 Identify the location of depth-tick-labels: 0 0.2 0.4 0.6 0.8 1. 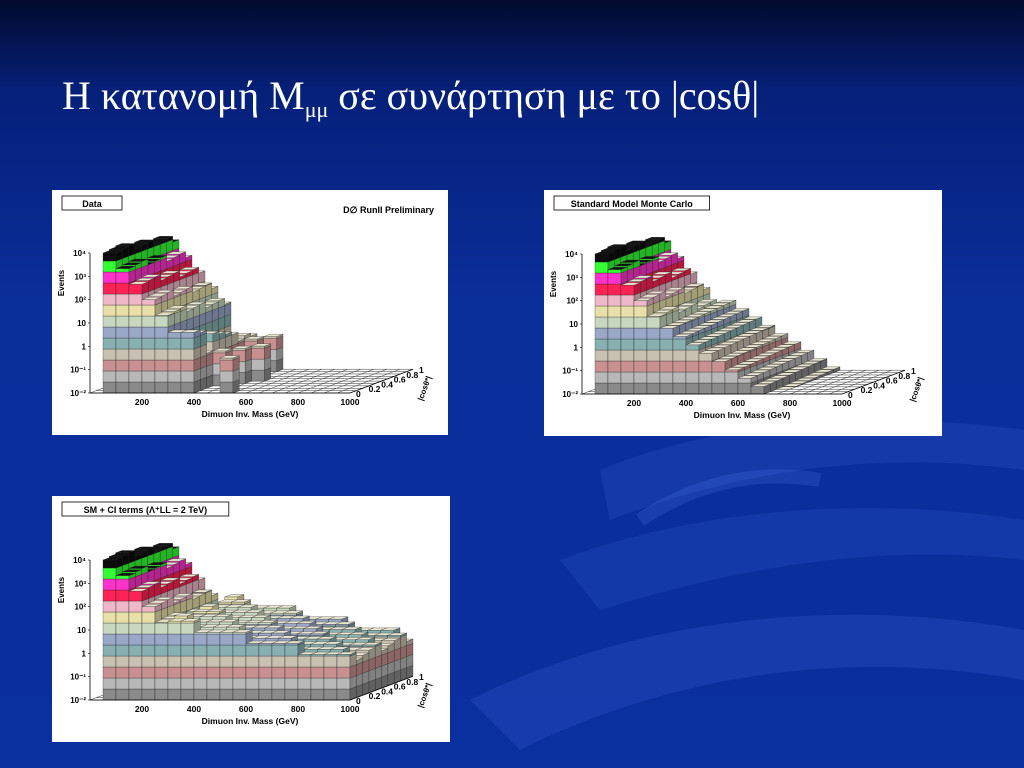
(878, 383).